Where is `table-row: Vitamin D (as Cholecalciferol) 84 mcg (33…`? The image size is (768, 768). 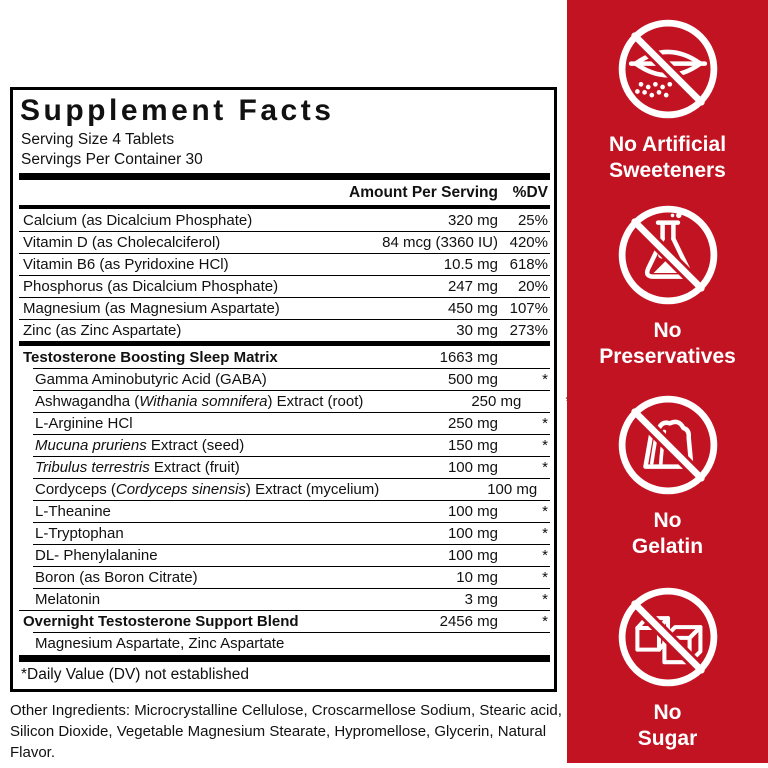
table-row: Vitamin D (as Cholecalciferol) 84 mcg (33… is located at coordinates (284, 242).